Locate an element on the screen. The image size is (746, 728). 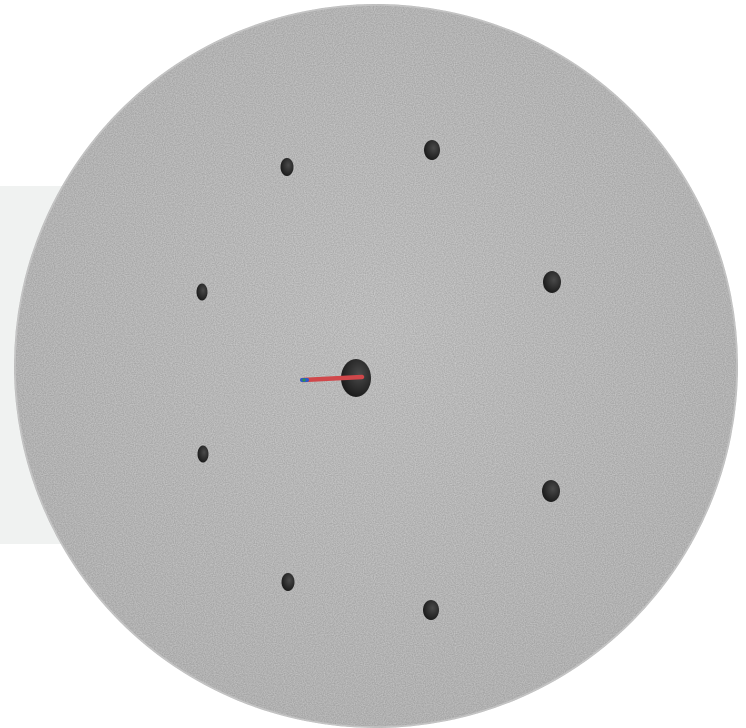
axis-gizmo is located at coordinates (332, 378).